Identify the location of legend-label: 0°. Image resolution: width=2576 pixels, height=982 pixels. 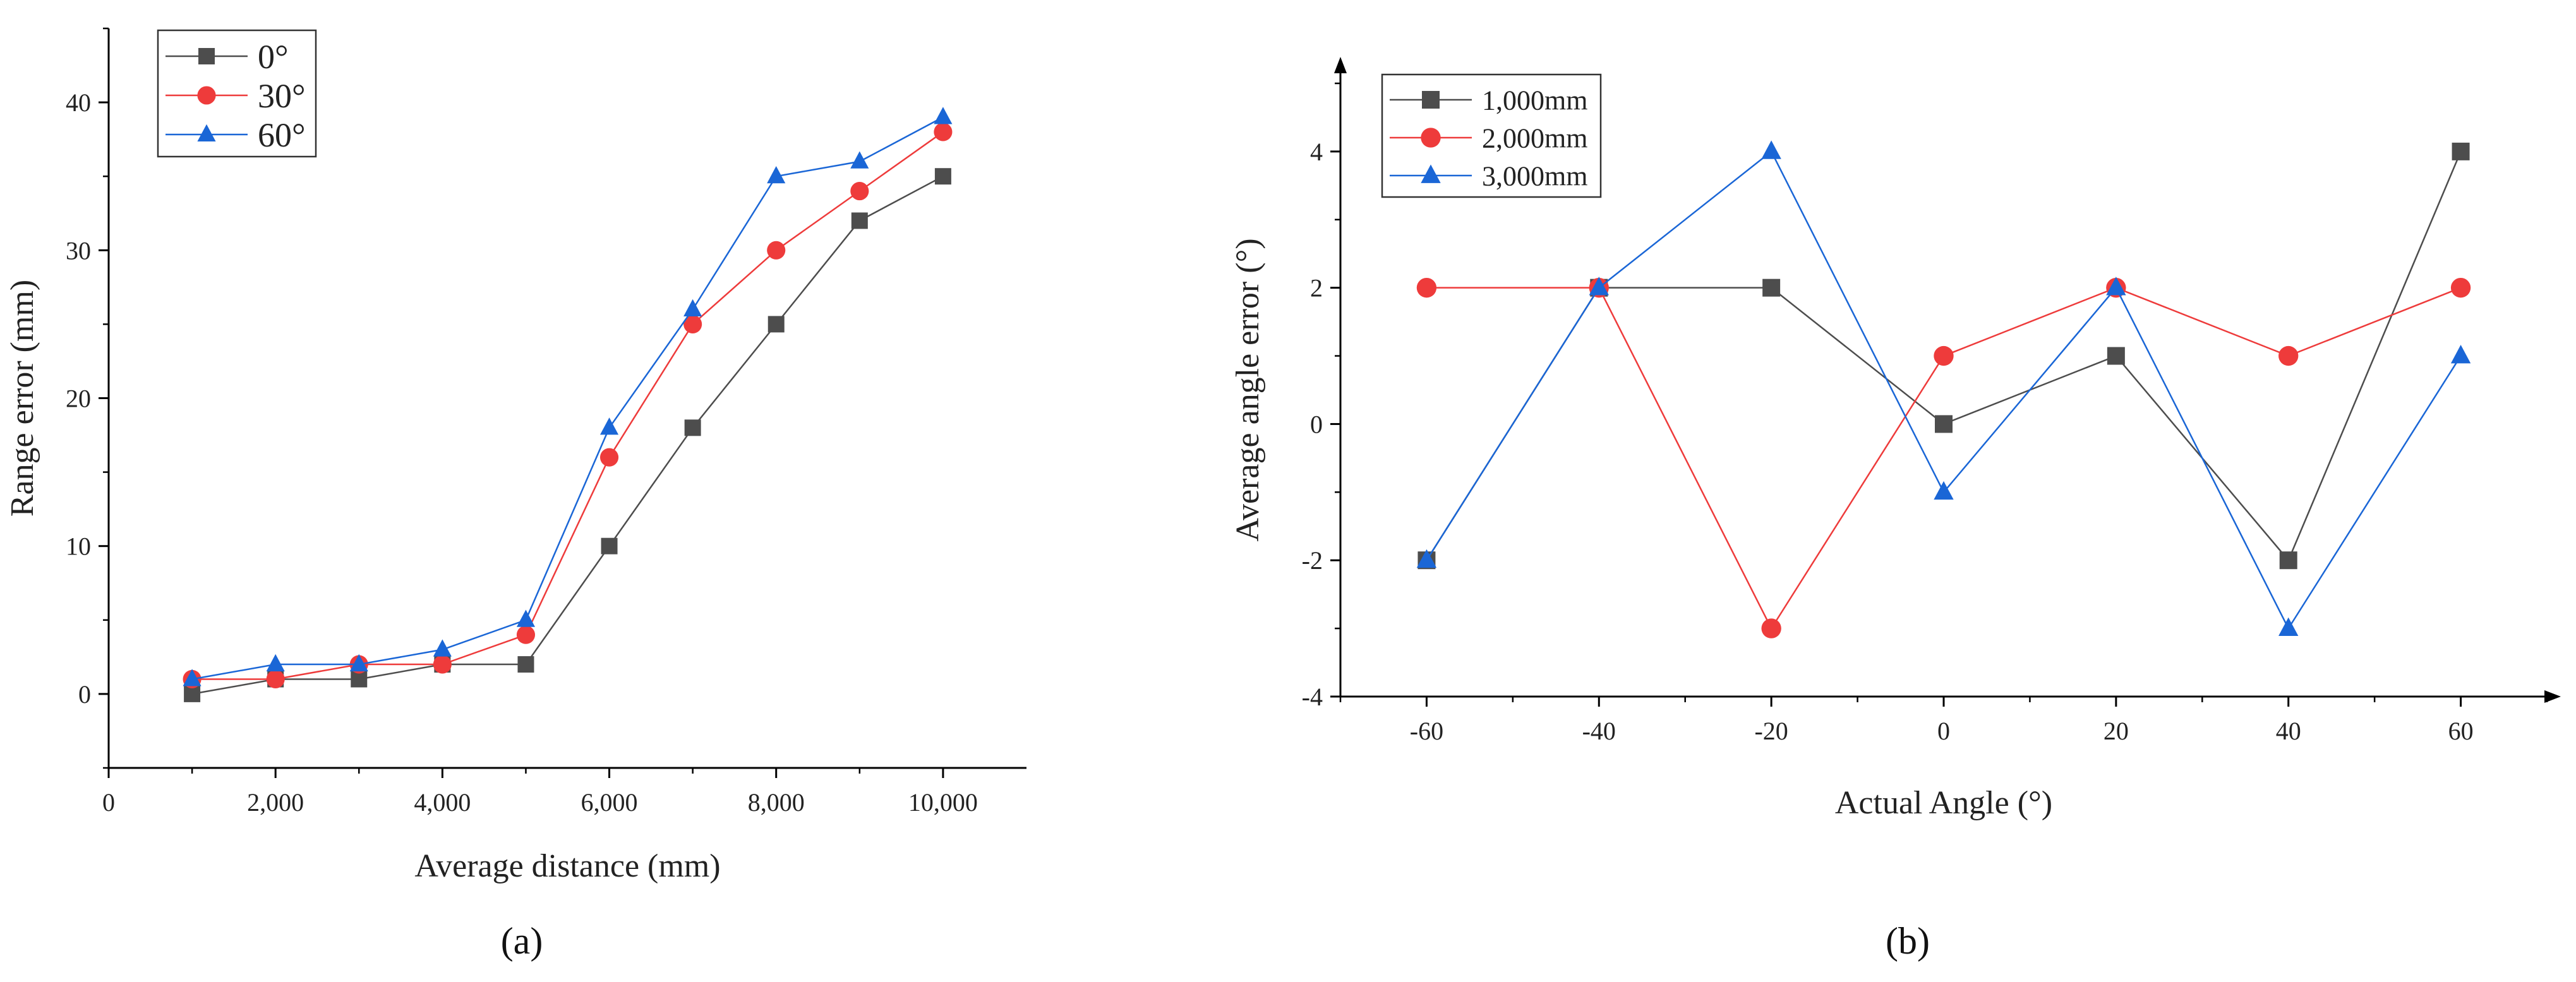
(273, 57).